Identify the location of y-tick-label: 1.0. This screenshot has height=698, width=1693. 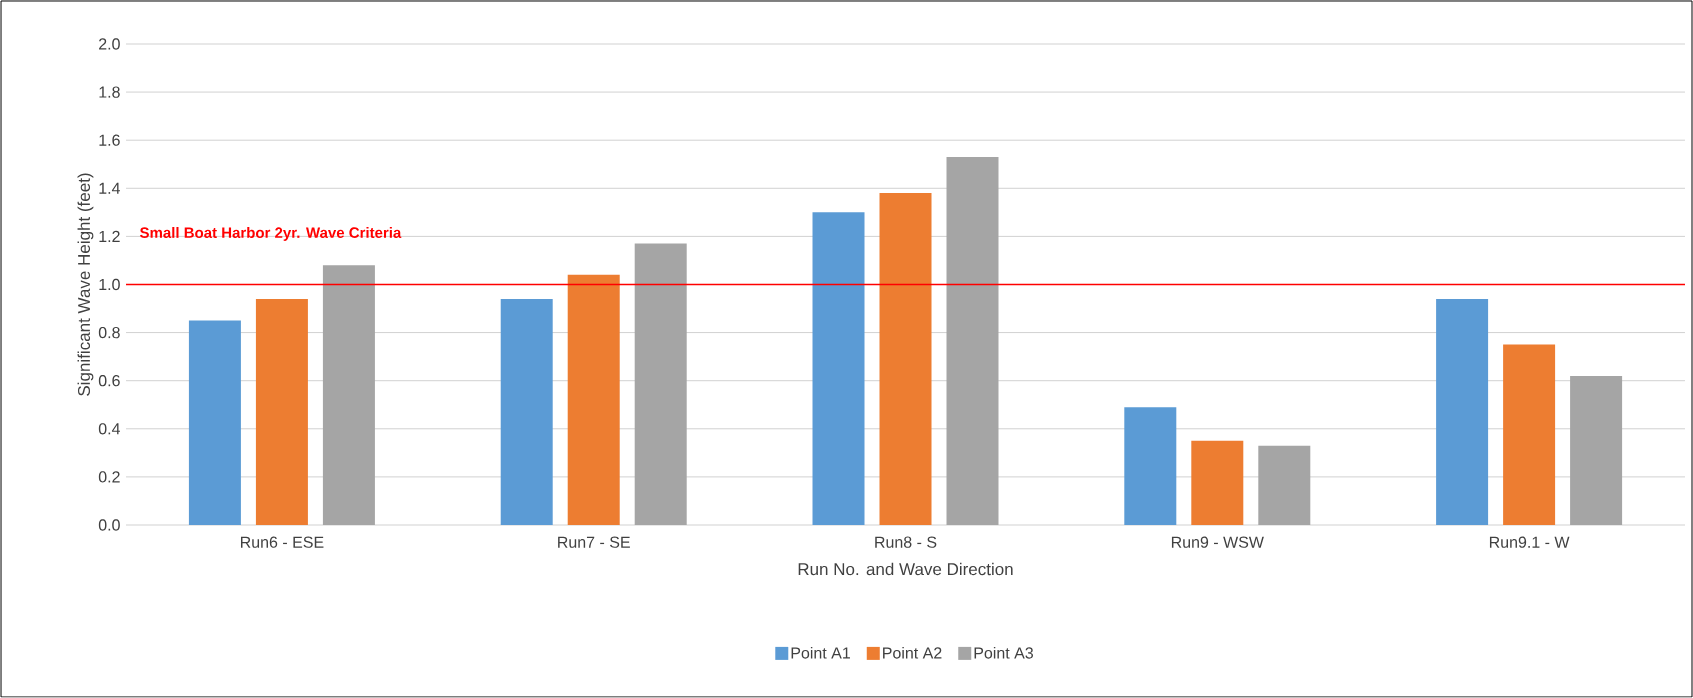
(109, 284).